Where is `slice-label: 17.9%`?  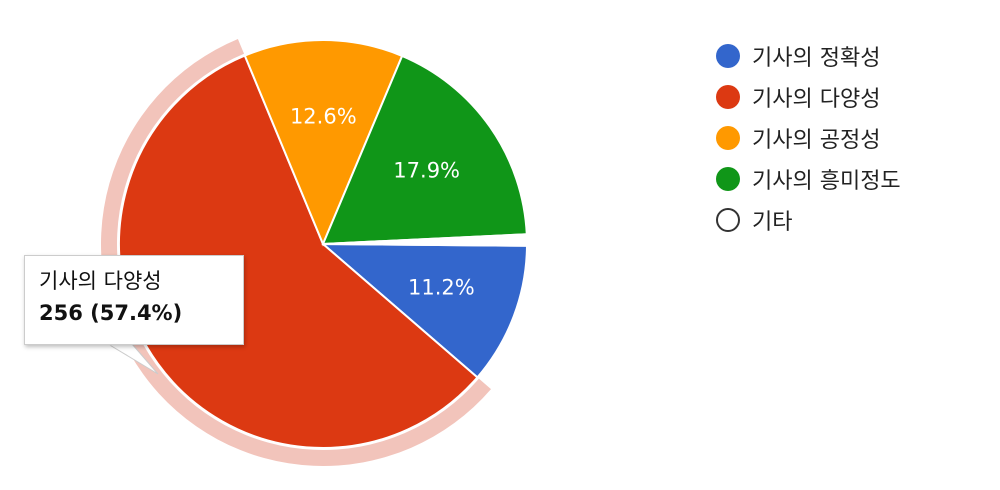 slice-label: 17.9% is located at coordinates (426, 171).